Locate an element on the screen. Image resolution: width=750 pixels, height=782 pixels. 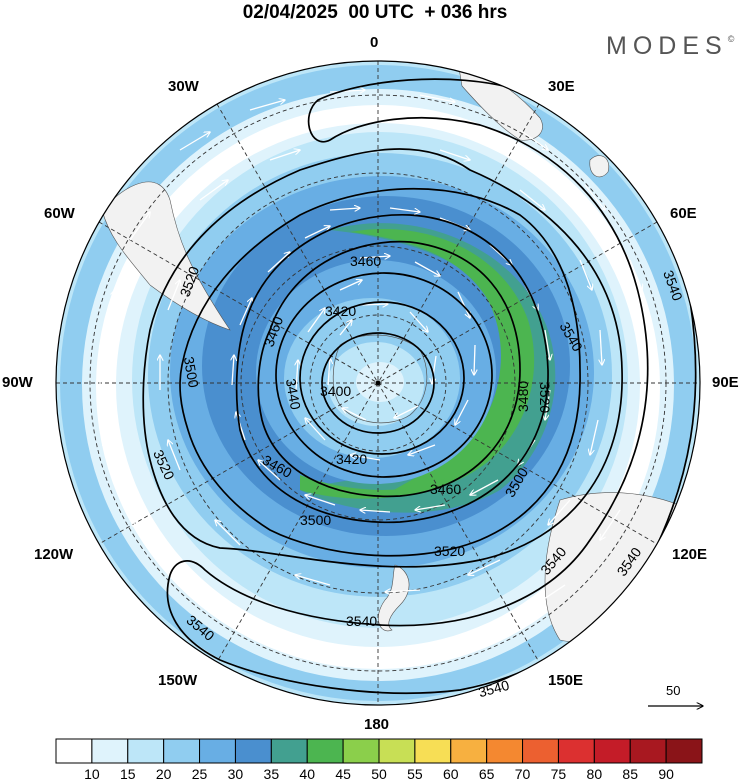
lon-label-30w: 30W is located at coordinates (183, 86).